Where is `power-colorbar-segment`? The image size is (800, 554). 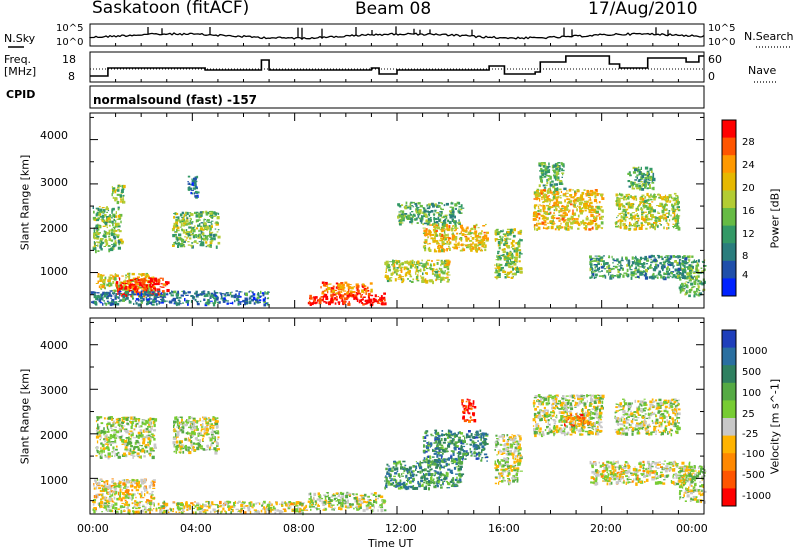
power-colorbar-segment is located at coordinates (729, 269).